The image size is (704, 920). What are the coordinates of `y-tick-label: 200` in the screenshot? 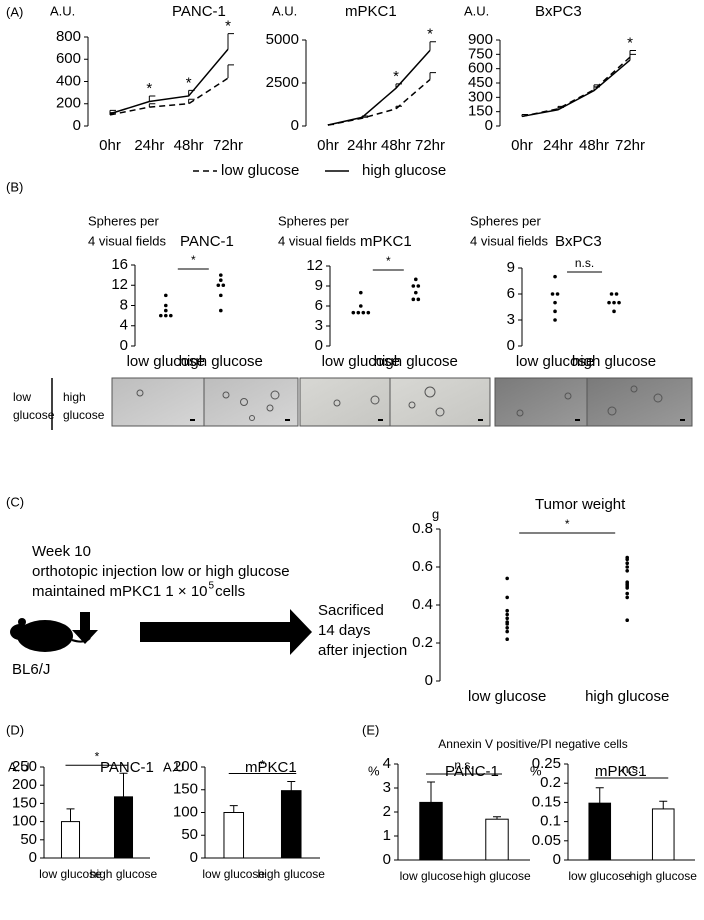 It's located at (24, 784).